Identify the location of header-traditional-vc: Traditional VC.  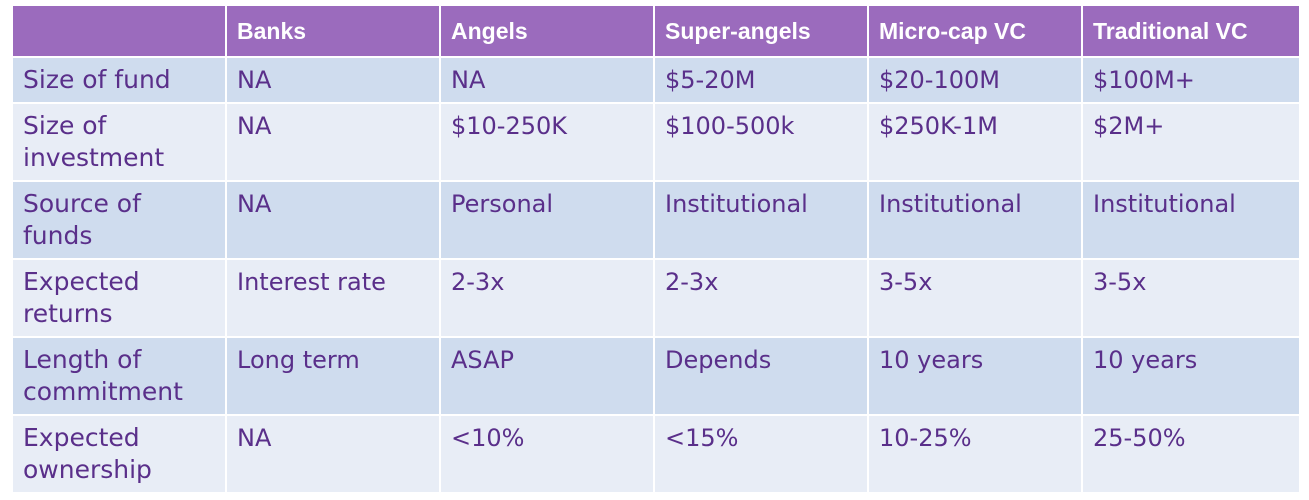
(1191, 31).